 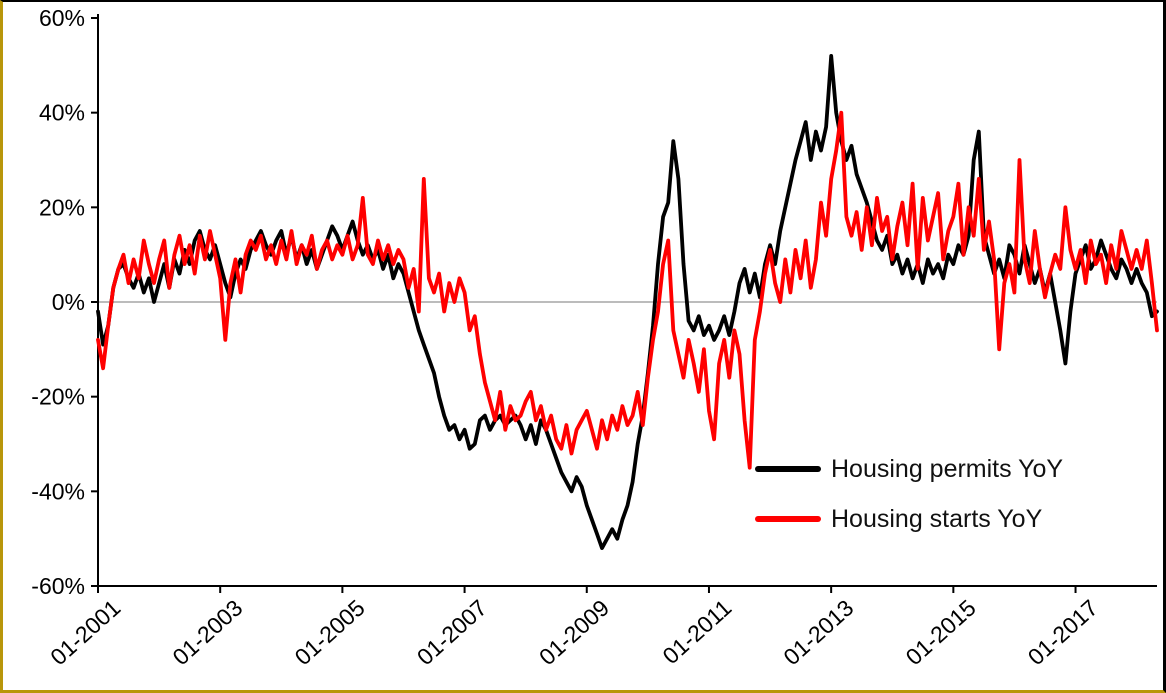 I want to click on svg-text: 01-2015, so click(x=941, y=632).